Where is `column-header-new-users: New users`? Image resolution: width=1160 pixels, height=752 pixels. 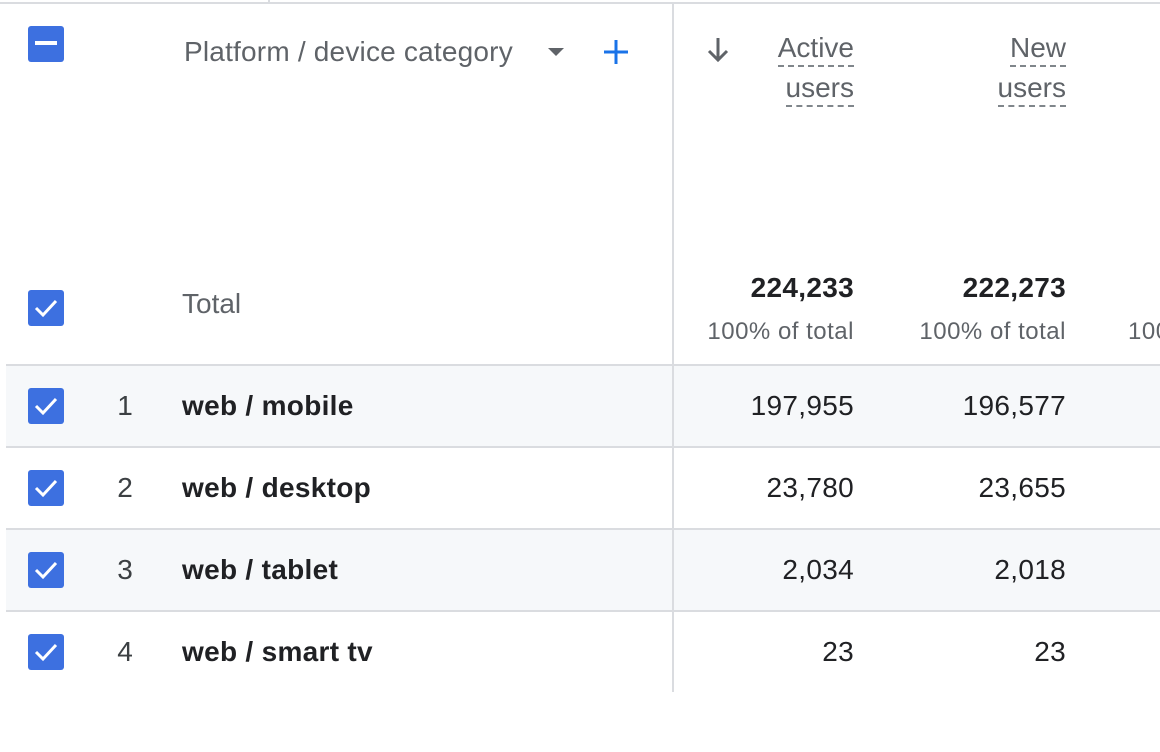
column-header-new-users: New users is located at coordinates (986, 68).